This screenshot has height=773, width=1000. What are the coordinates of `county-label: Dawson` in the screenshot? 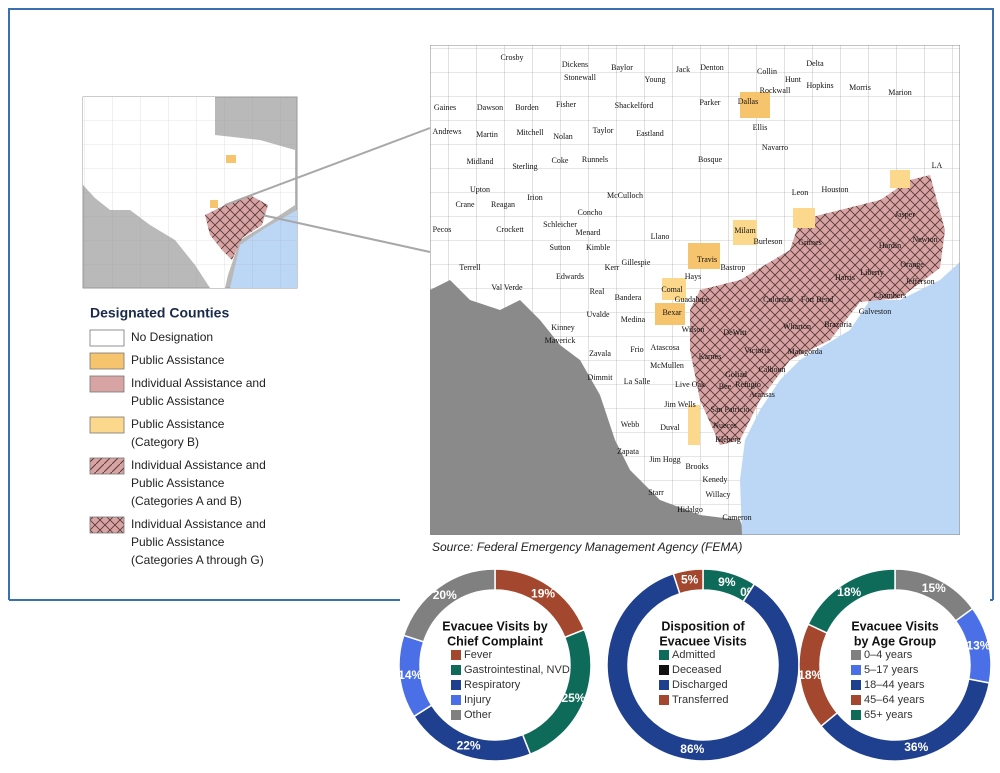 It's located at (490, 107).